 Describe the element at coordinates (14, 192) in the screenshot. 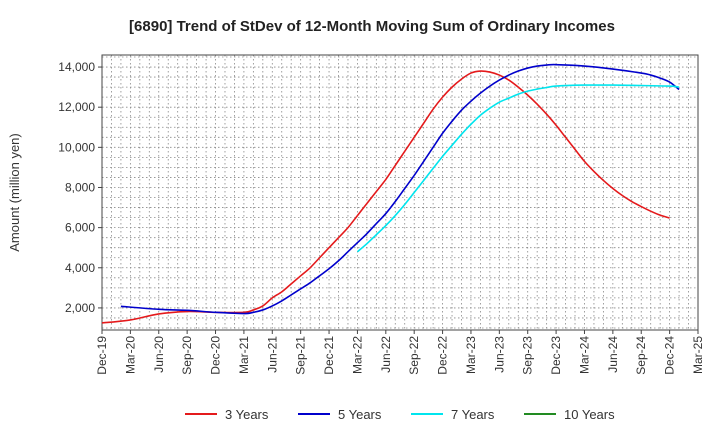

I see `y-axis-label: Amount (million yen)` at that location.